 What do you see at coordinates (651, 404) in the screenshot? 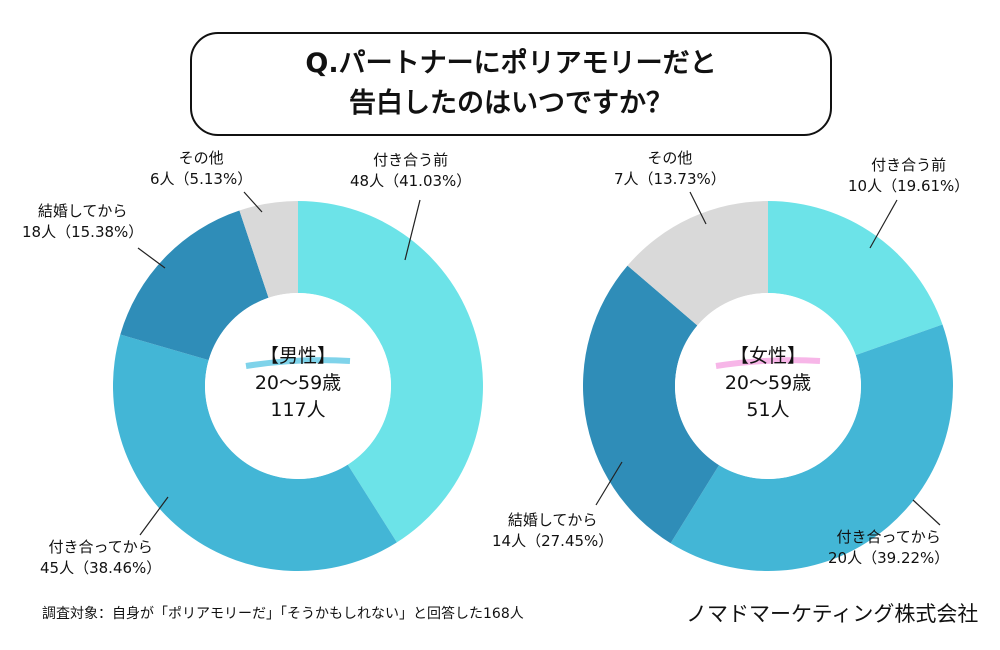
I see `female-slice-married` at bounding box center [651, 404].